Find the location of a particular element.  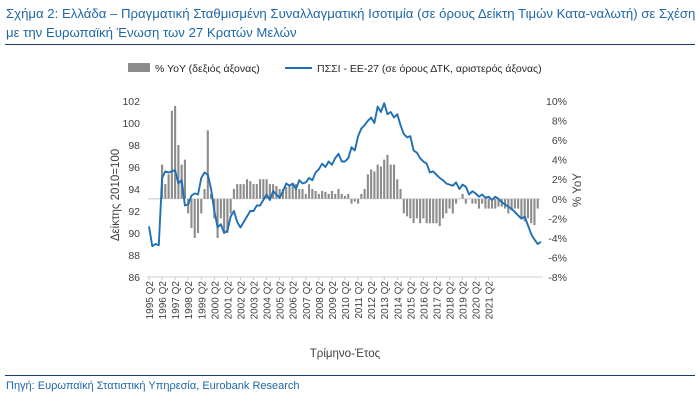

x-tick-label: 2012 Q2 is located at coordinates (372, 300).